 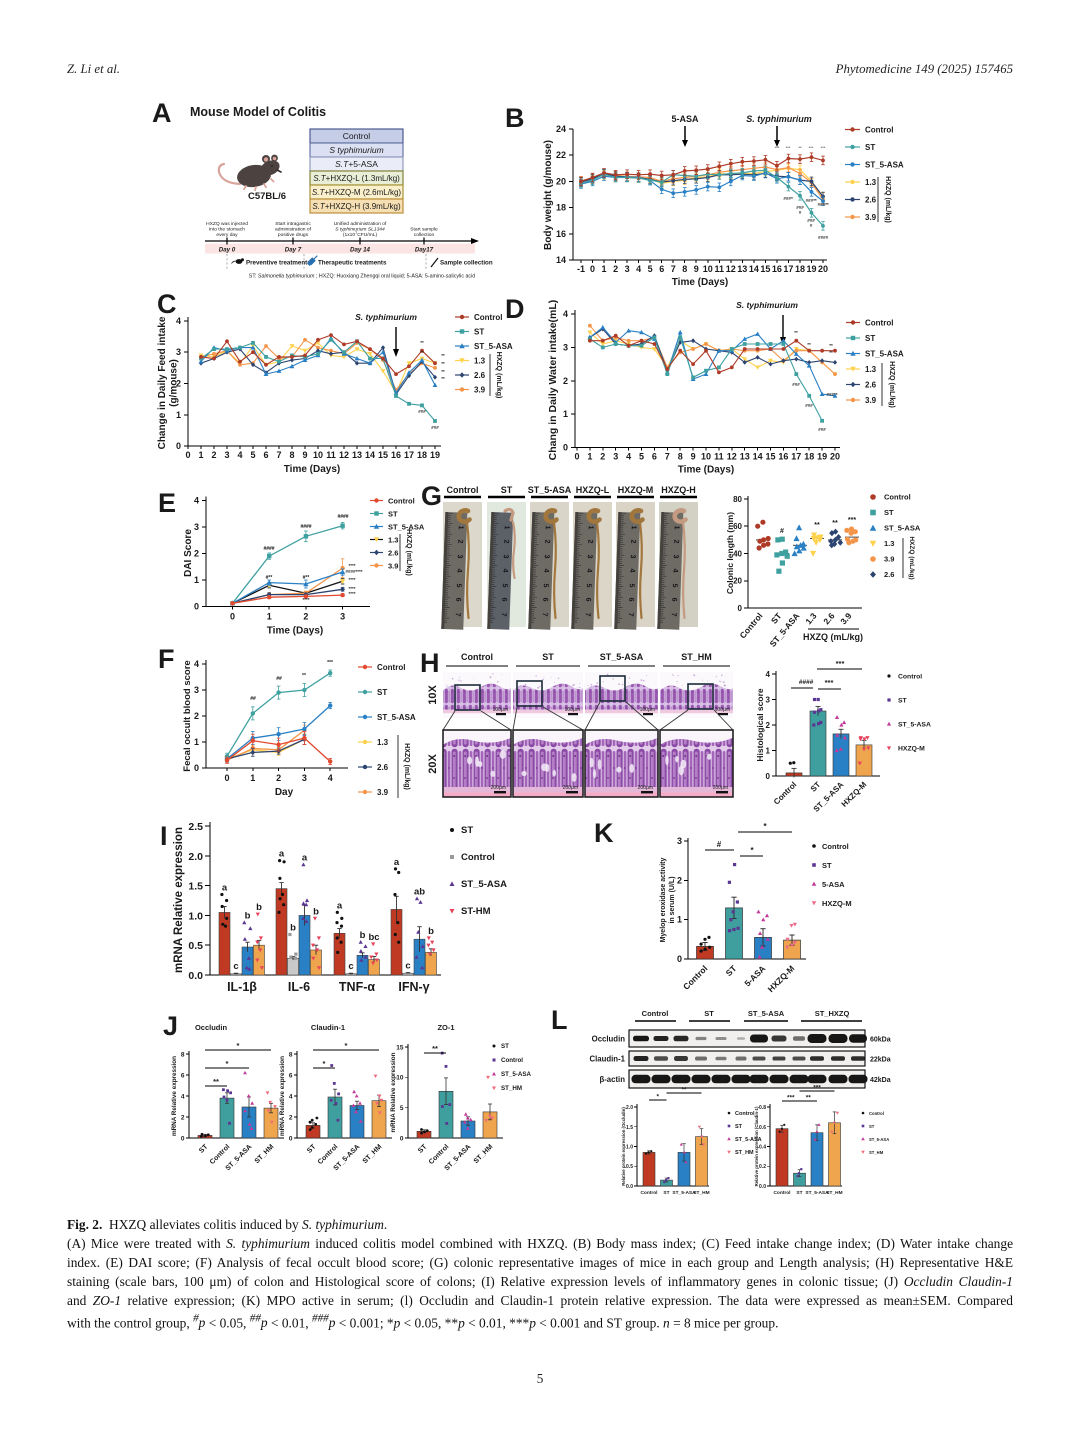 I want to click on svg-text: c, so click(x=407, y=966).